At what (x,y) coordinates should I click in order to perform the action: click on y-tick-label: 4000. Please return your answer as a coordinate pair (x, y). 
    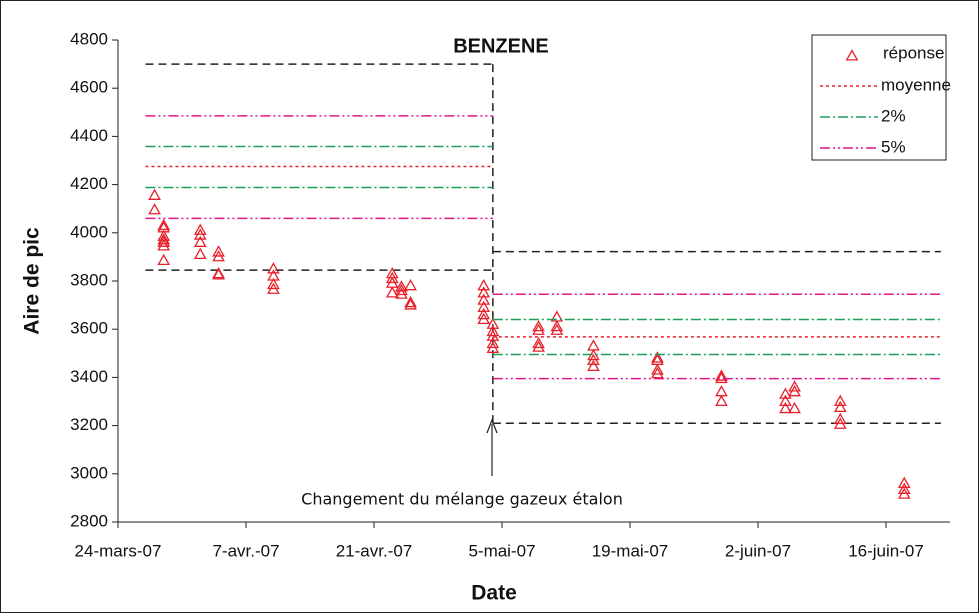
    Looking at the image, I should click on (89, 231).